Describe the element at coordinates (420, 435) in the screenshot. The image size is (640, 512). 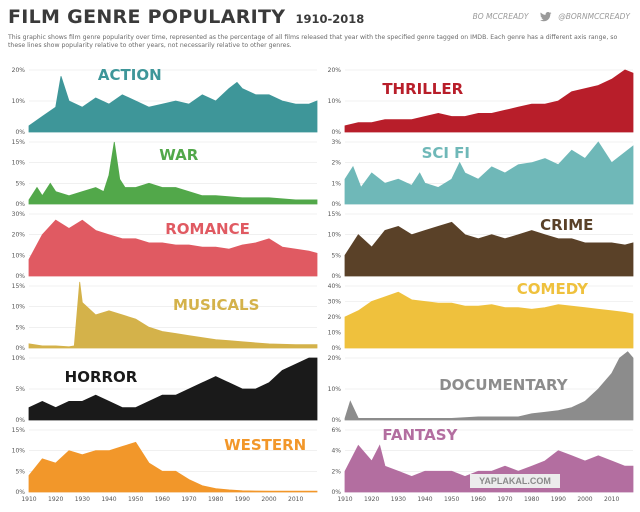
I see `genre-label: FANTASY` at that location.